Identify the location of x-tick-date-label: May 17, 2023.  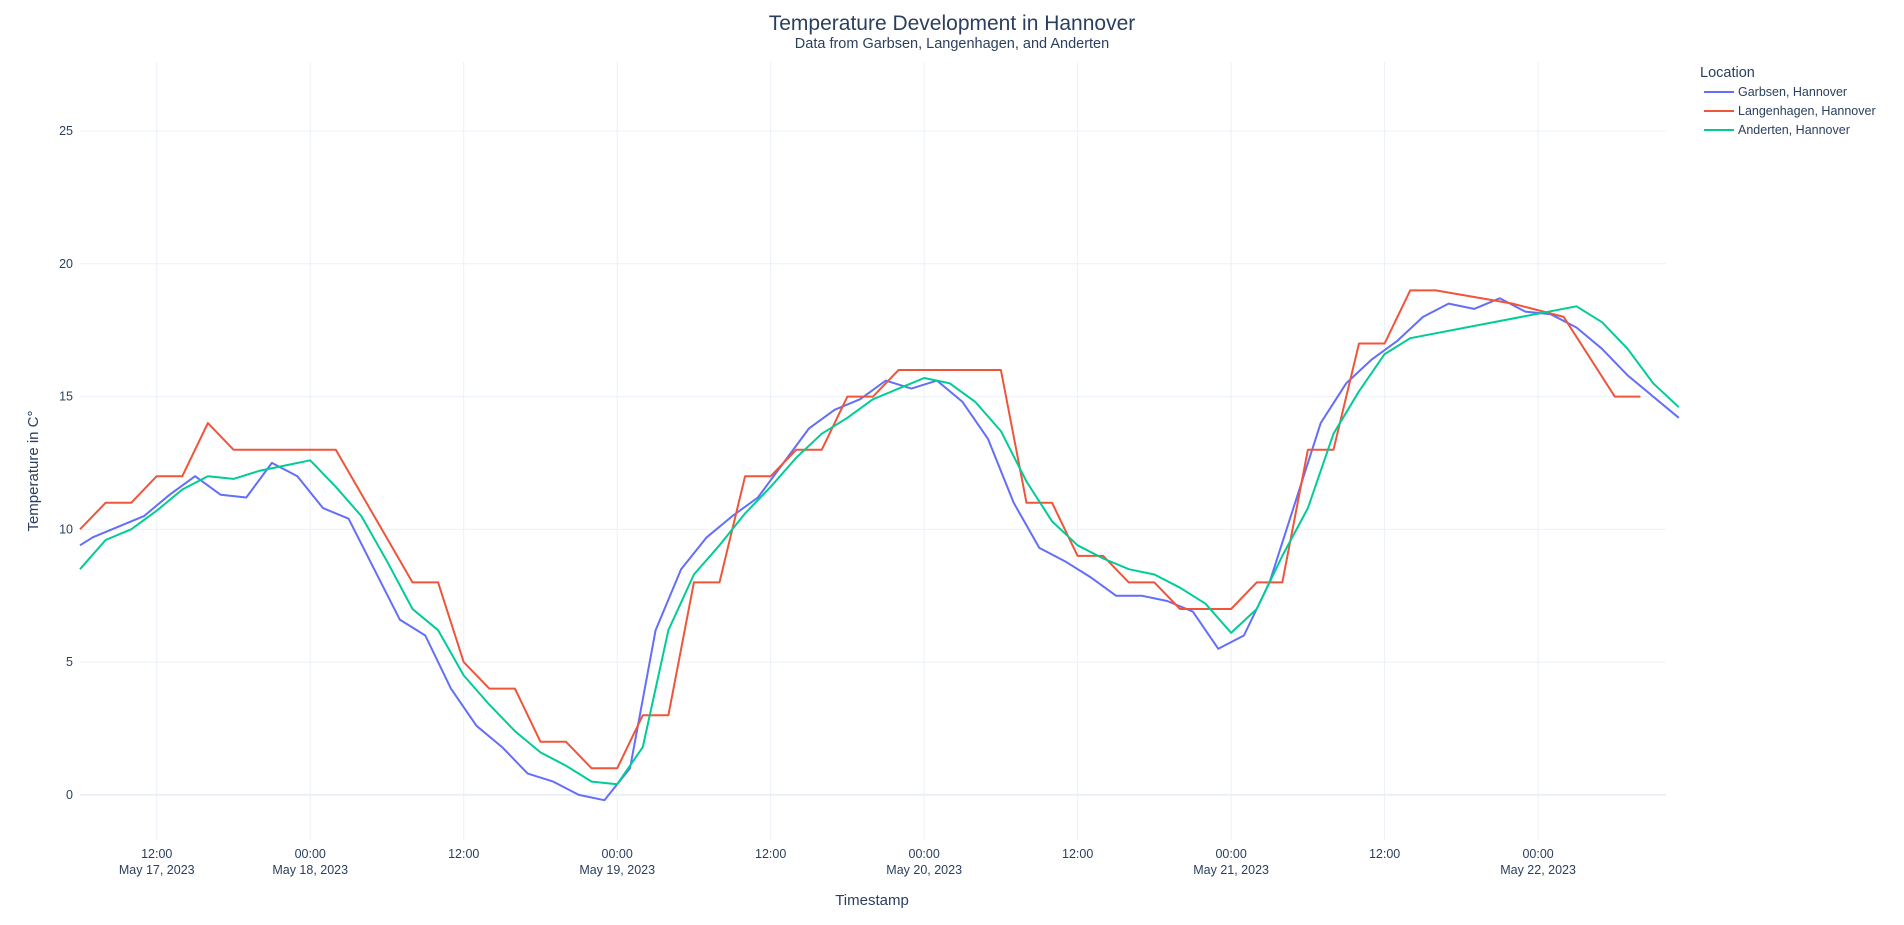
(157, 870).